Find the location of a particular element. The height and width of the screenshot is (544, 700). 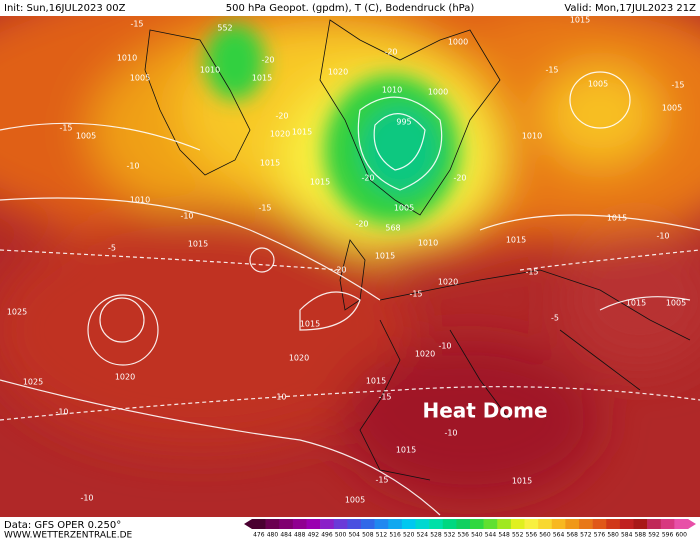

colorbar-label: 488 is located at coordinates (300, 535).